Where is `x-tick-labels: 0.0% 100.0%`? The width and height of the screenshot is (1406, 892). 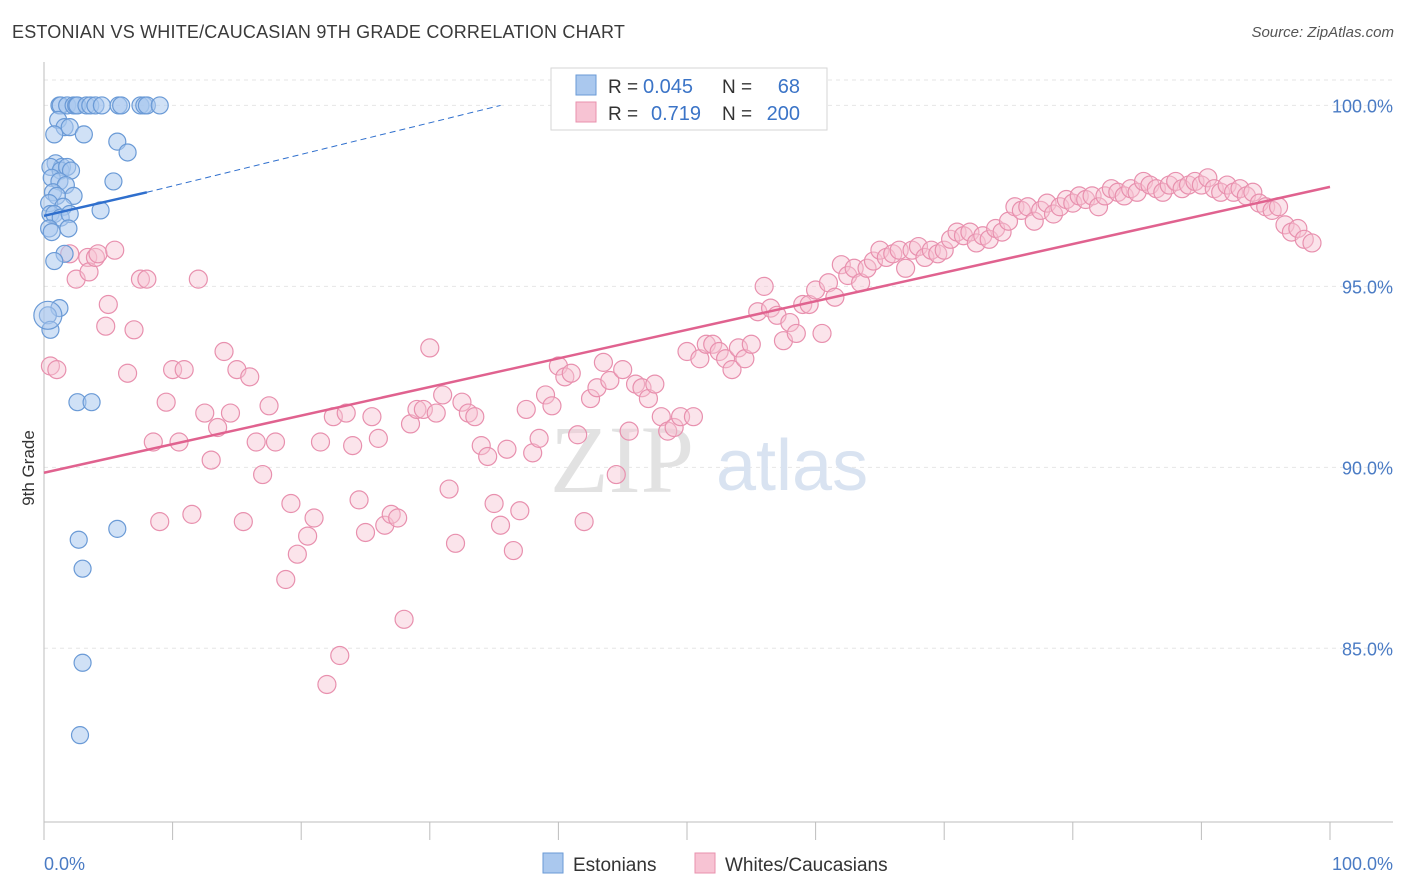 x-tick-labels: 0.0% 100.0% is located at coordinates (718, 864).